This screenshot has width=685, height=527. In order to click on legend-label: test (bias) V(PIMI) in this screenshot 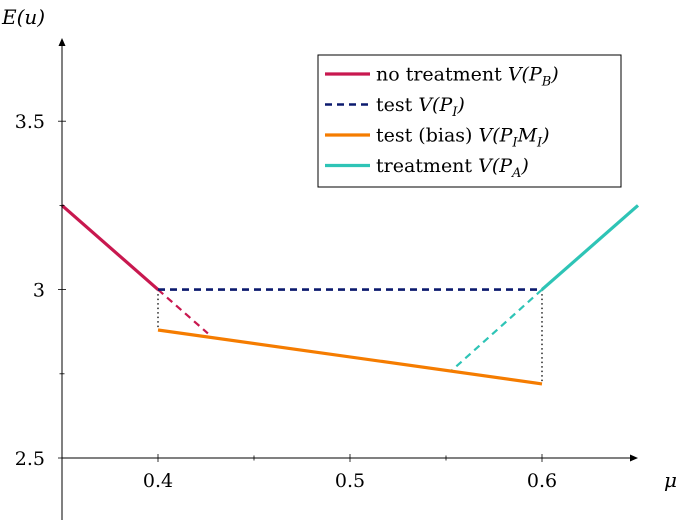, I will do `click(463, 138)`.